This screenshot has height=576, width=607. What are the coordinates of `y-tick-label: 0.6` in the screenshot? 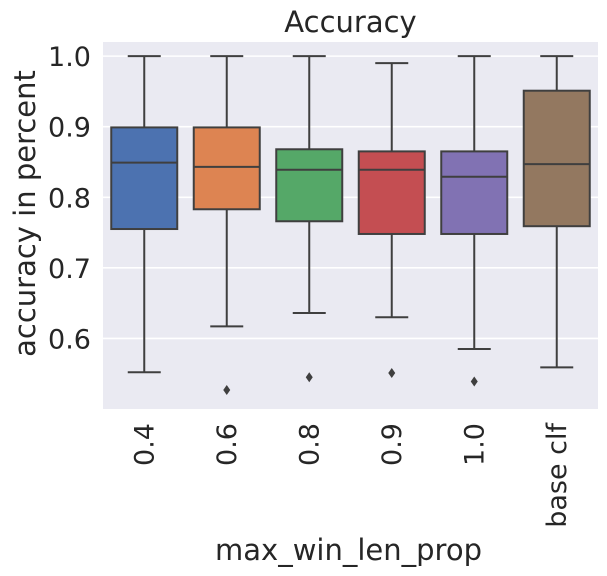 It's located at (69, 339).